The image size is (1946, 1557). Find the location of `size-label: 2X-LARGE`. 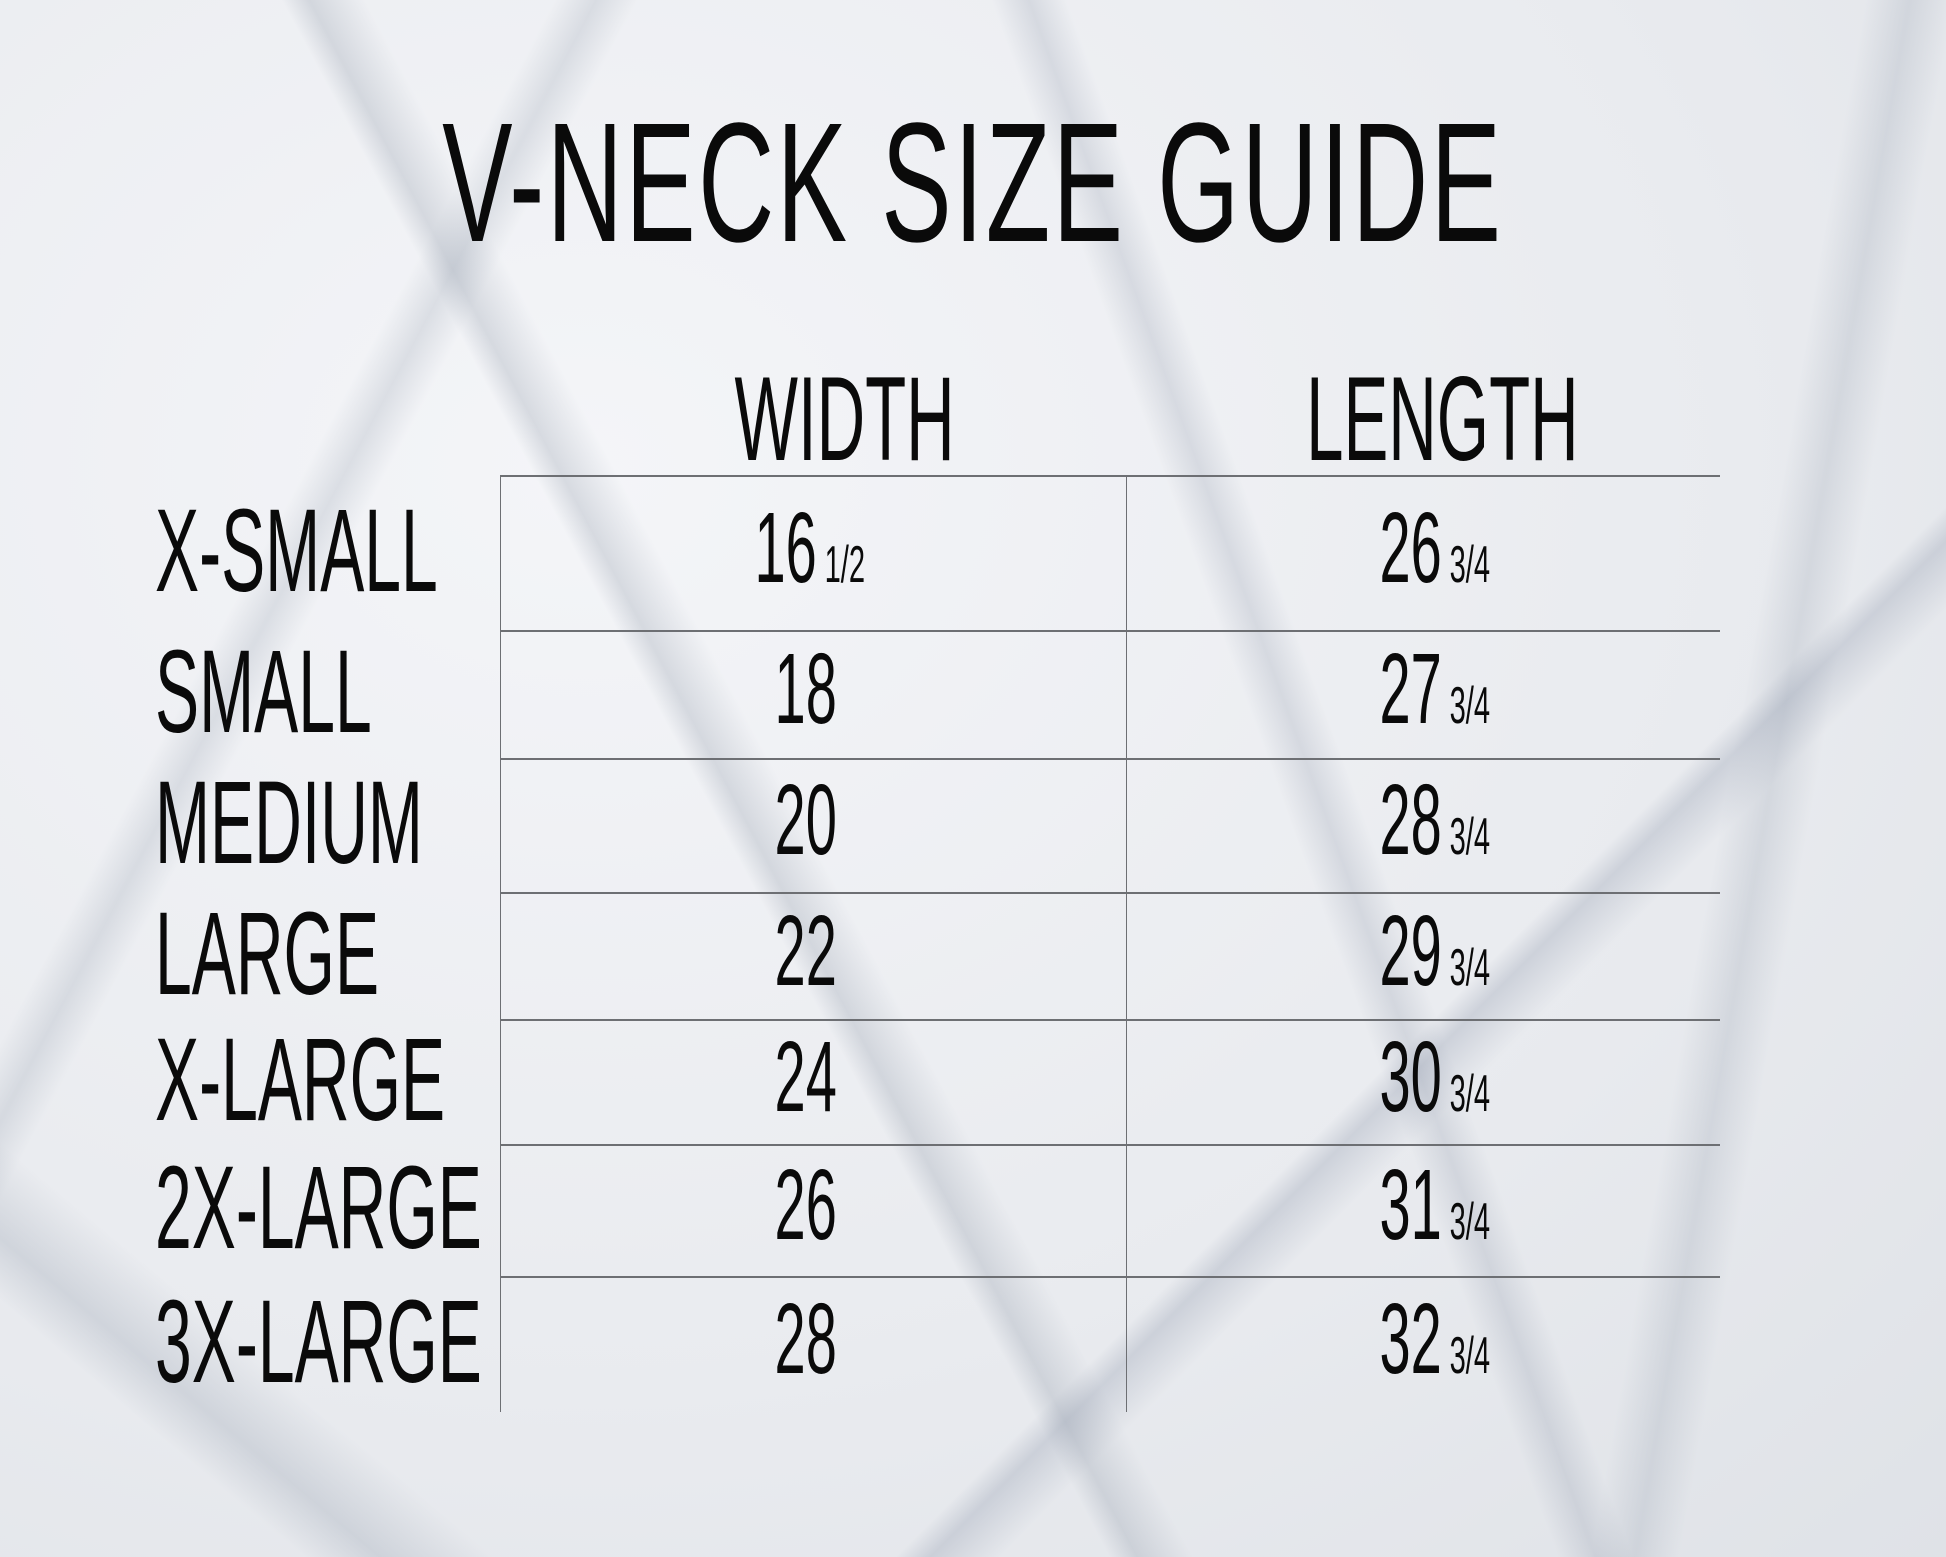

size-label: 2X-LARGE is located at coordinates (318, 1208).